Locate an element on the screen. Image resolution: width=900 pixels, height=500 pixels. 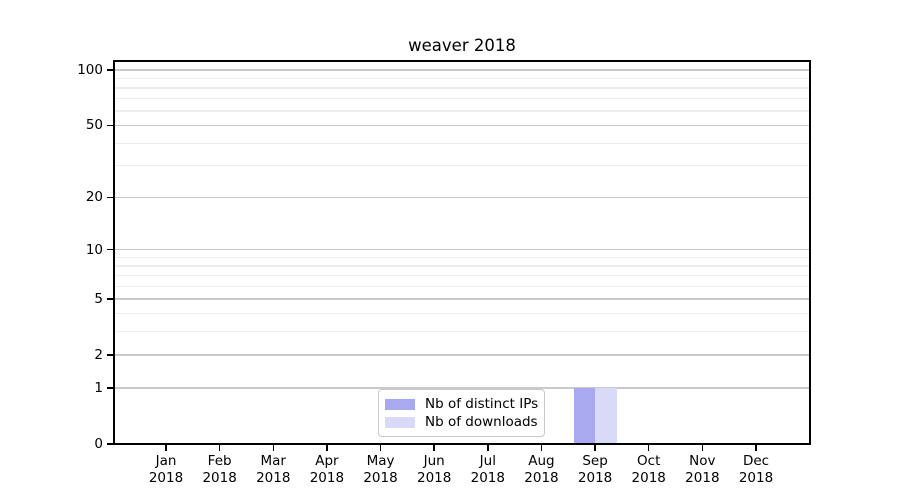
y-tick-label: 5 is located at coordinates (98, 298).